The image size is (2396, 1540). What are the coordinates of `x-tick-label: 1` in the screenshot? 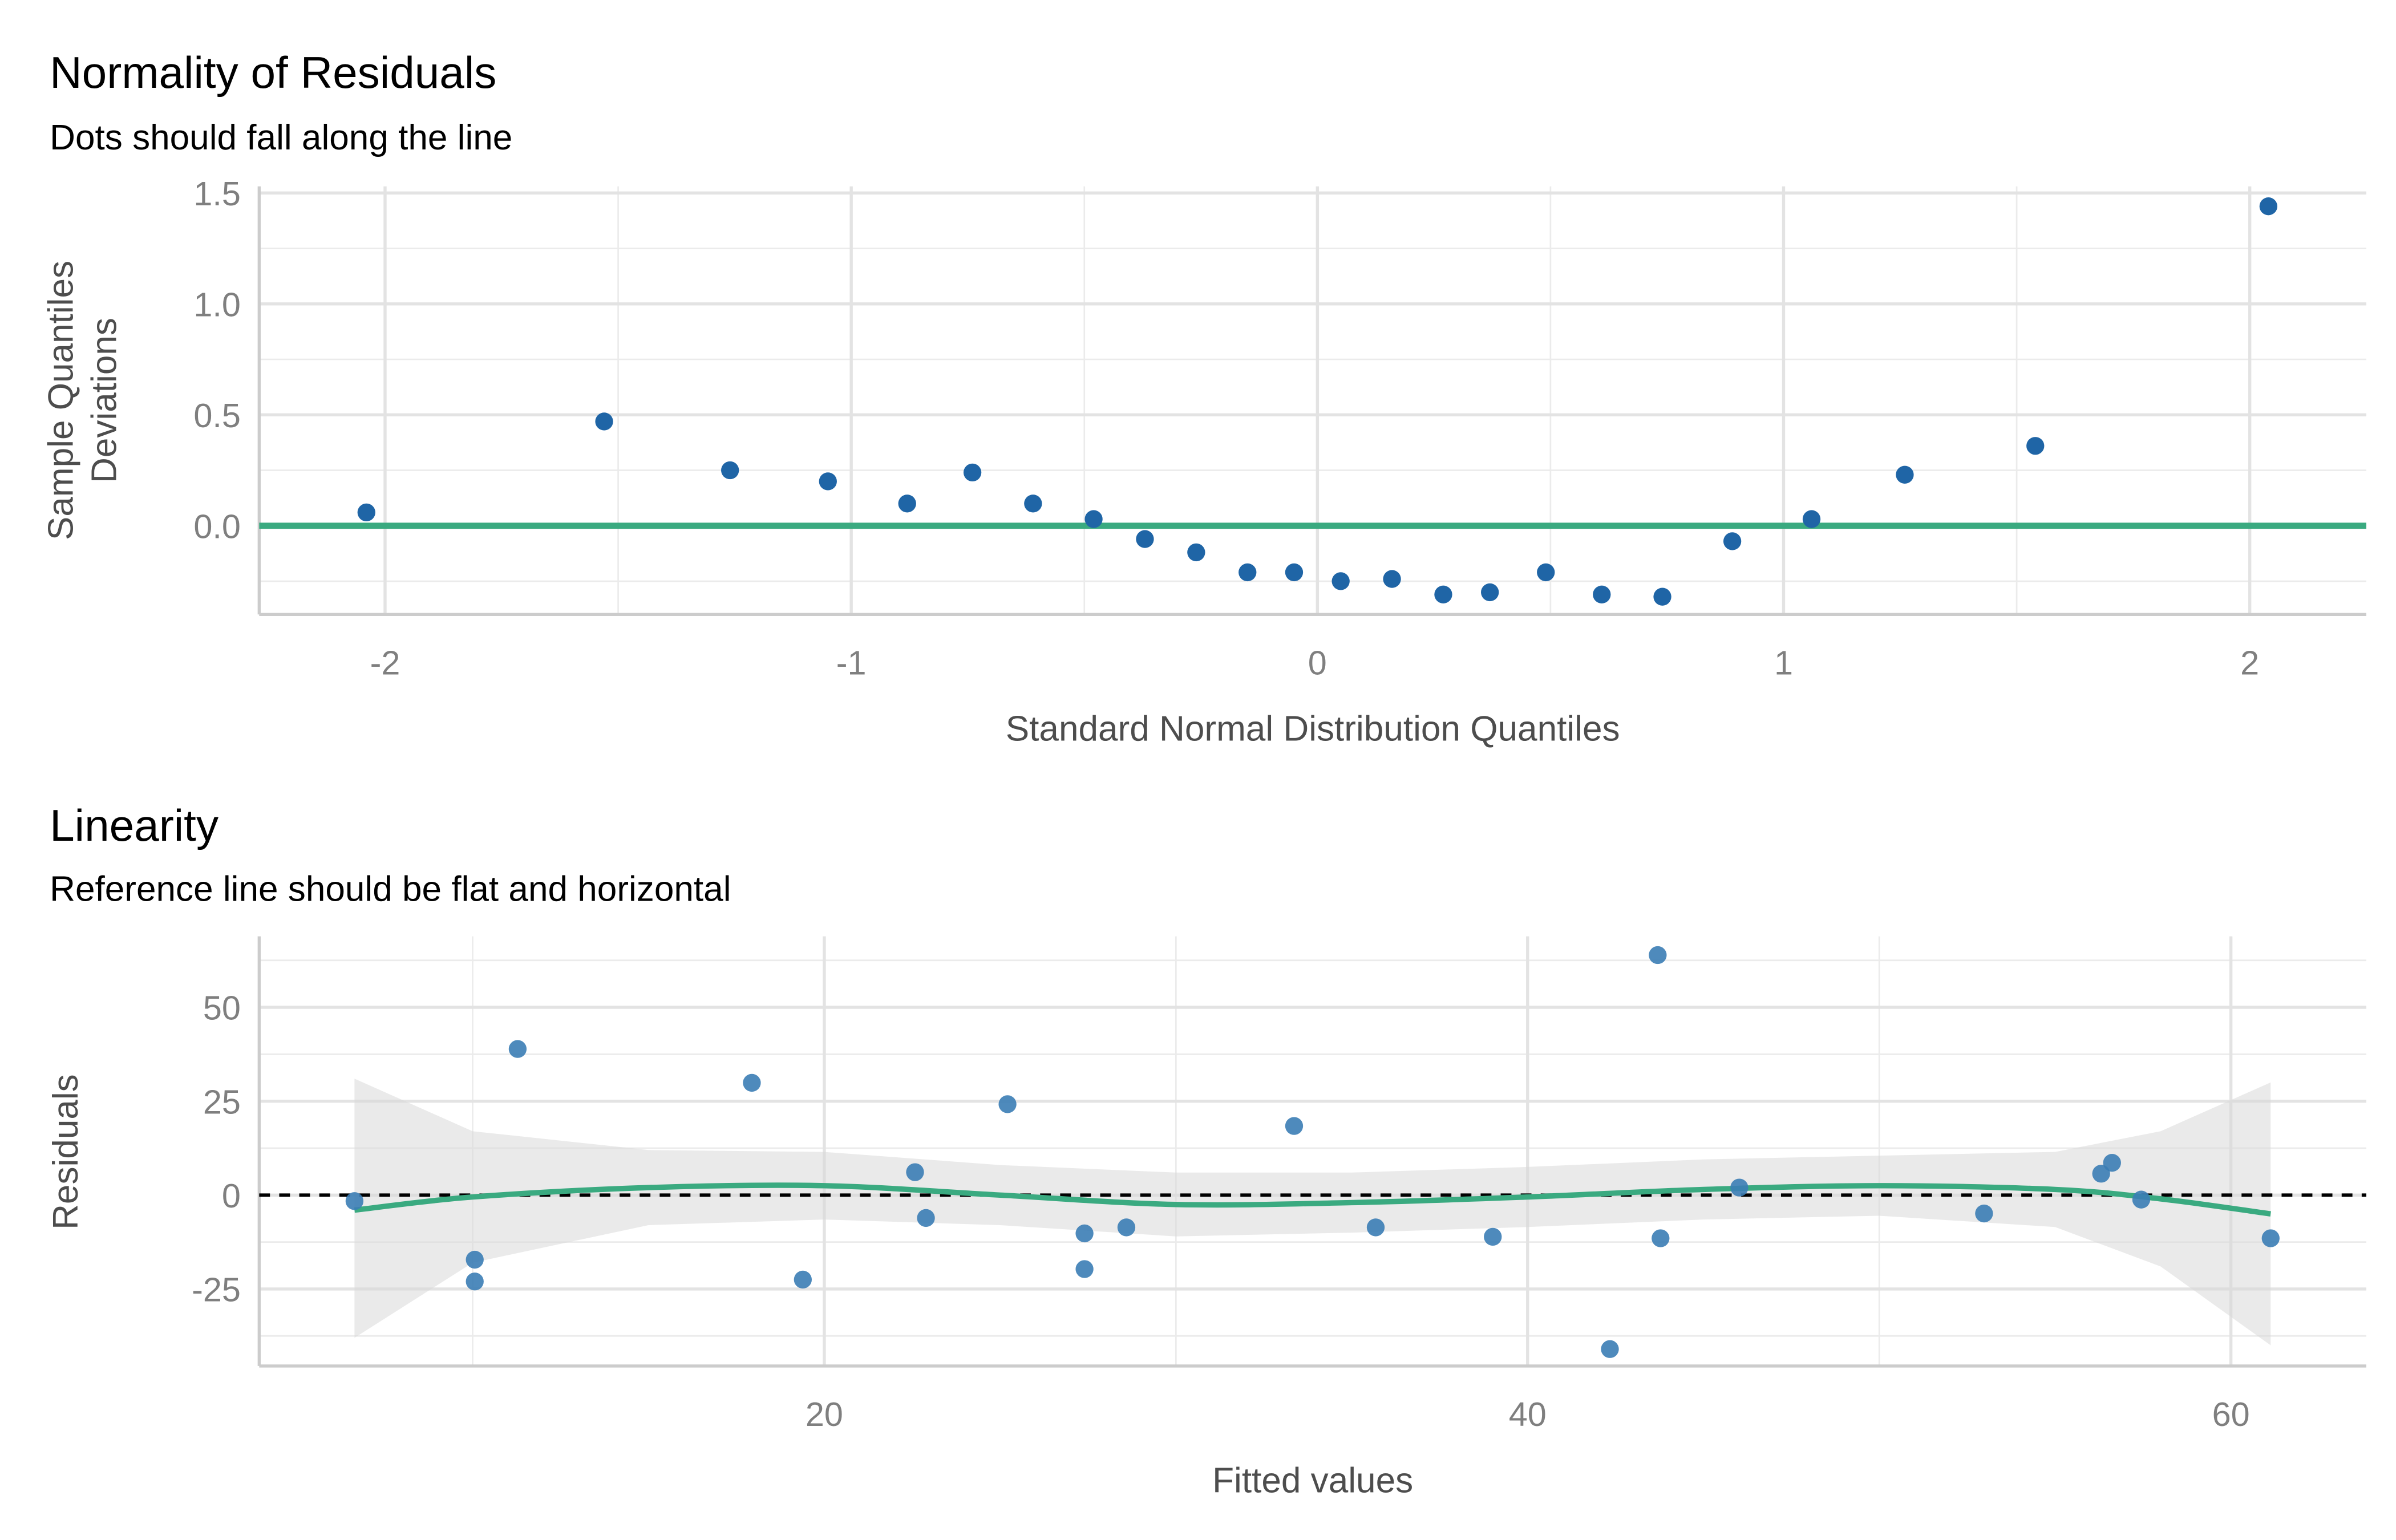 It's located at (1783, 663).